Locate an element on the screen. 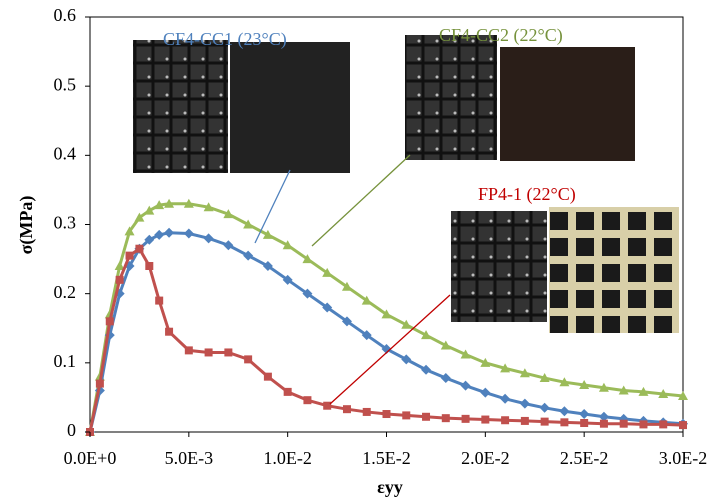  y-tick-label: 0.4 is located at coordinates (65, 153).